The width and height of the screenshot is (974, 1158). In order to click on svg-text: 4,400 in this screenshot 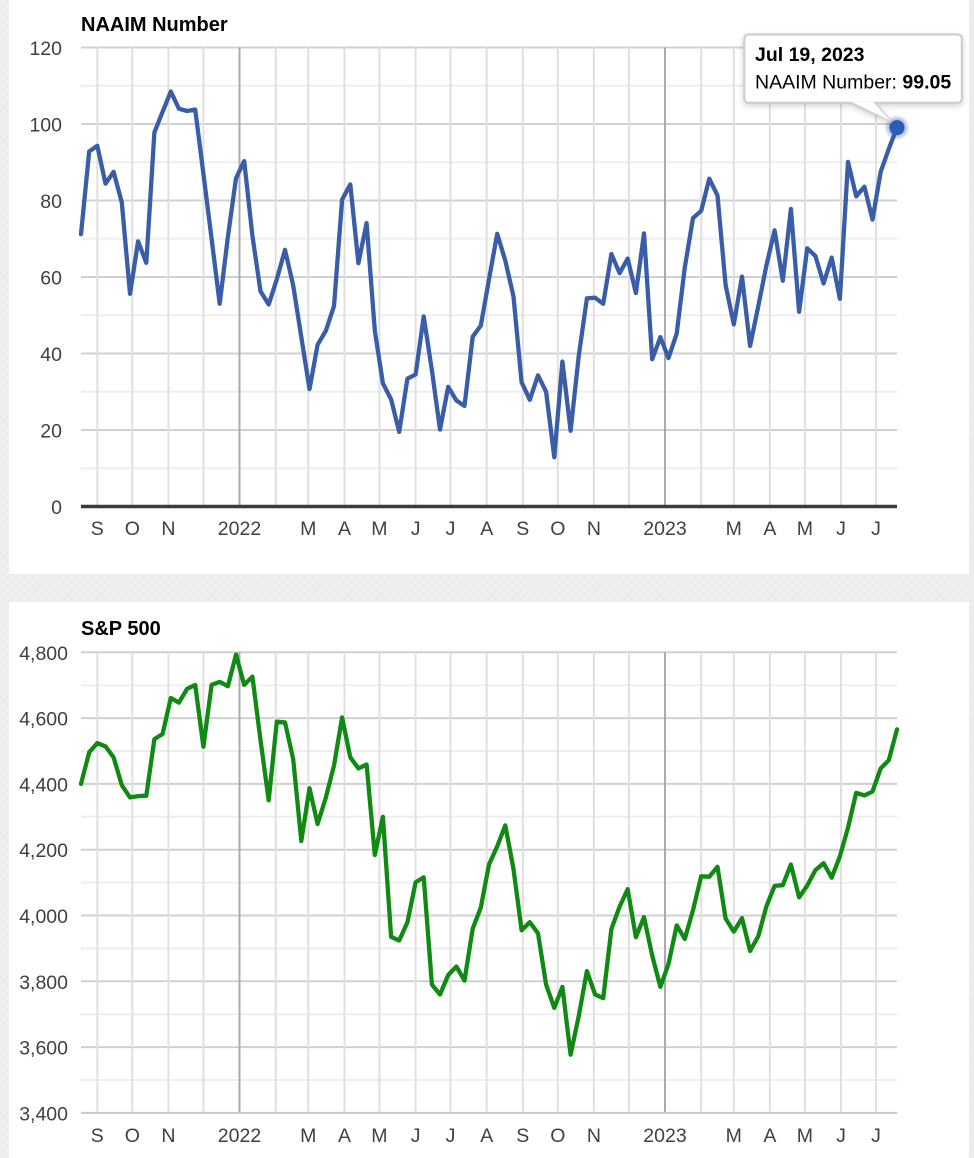, I will do `click(43, 785)`.